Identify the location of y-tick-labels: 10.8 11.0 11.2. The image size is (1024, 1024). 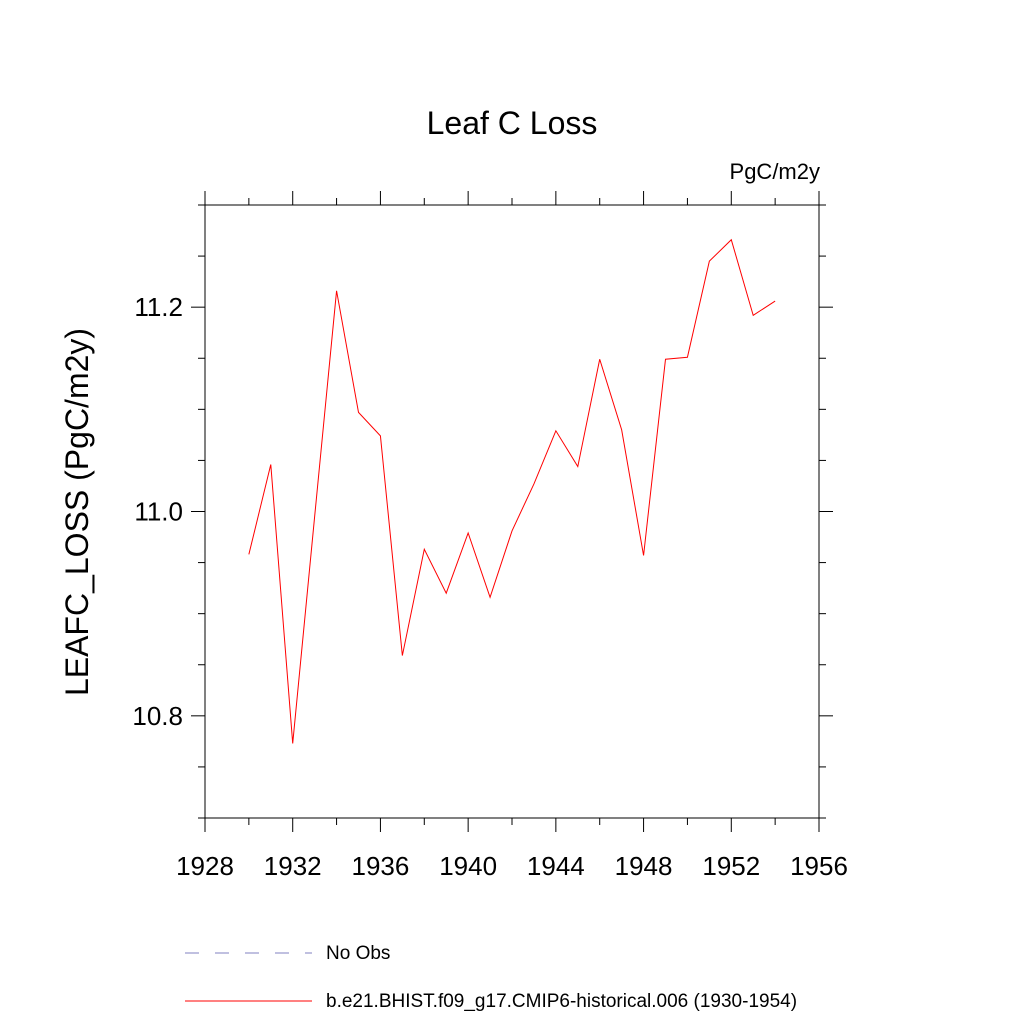
(157, 511).